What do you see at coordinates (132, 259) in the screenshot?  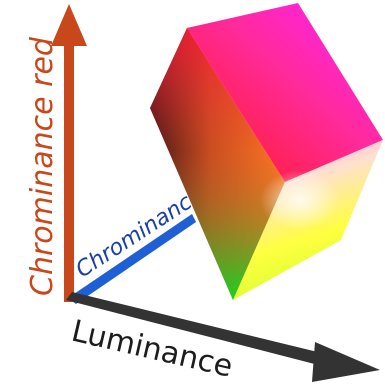 I see `blue-axis-shaft` at bounding box center [132, 259].